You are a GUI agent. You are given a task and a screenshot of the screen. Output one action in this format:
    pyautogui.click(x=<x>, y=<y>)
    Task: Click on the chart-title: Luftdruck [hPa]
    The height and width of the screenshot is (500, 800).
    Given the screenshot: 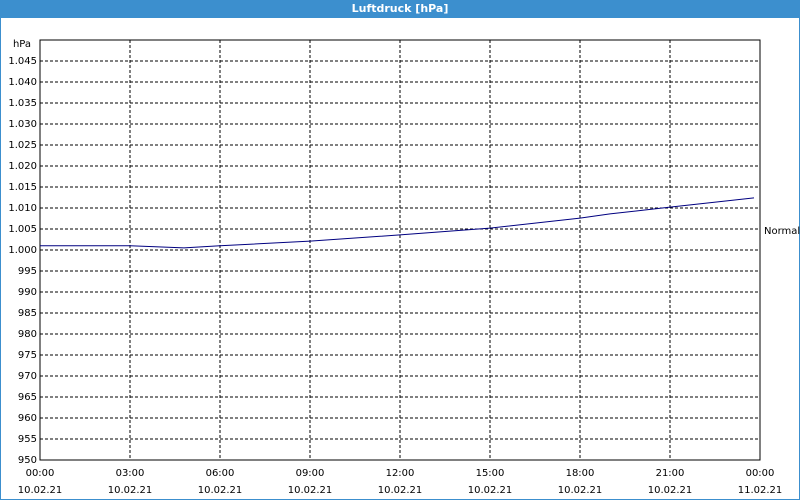 What is the action you would take?
    pyautogui.click(x=400, y=8)
    